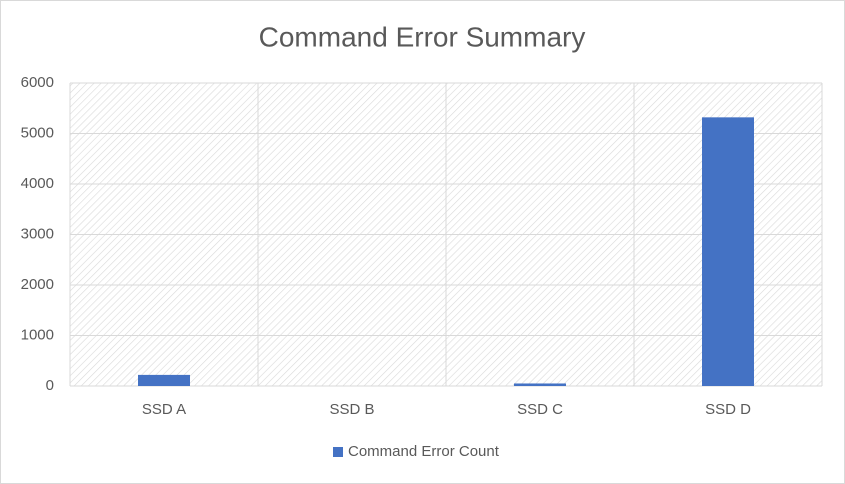 This screenshot has height=484, width=845. What do you see at coordinates (37, 132) in the screenshot?
I see `y-tick-label: 5000` at bounding box center [37, 132].